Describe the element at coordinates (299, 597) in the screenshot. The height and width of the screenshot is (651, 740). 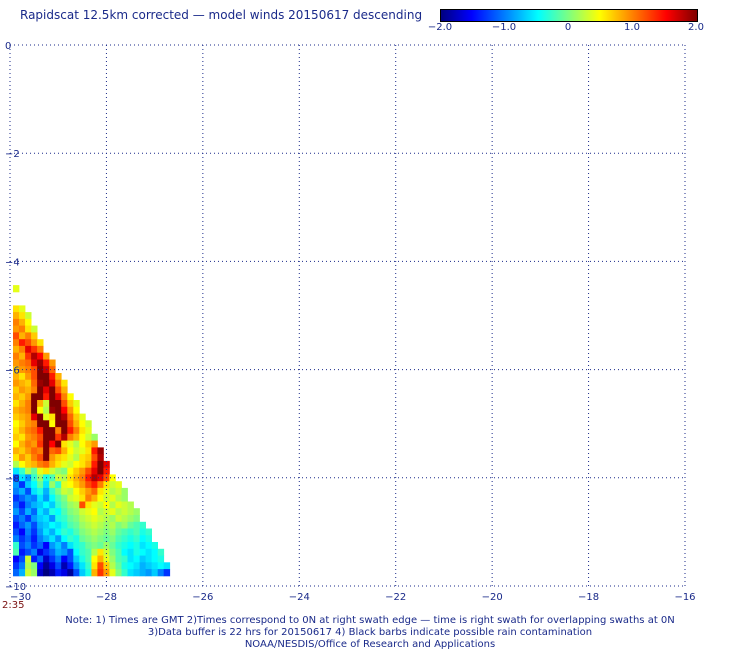
I see `x-tick-label: −24` at that location.